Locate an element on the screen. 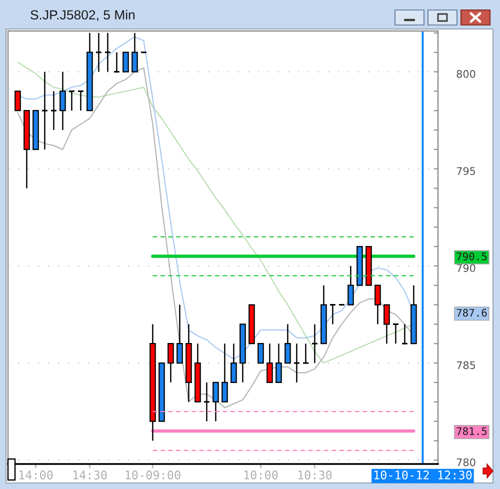  y-tick-label: 781.5 is located at coordinates (471, 431).